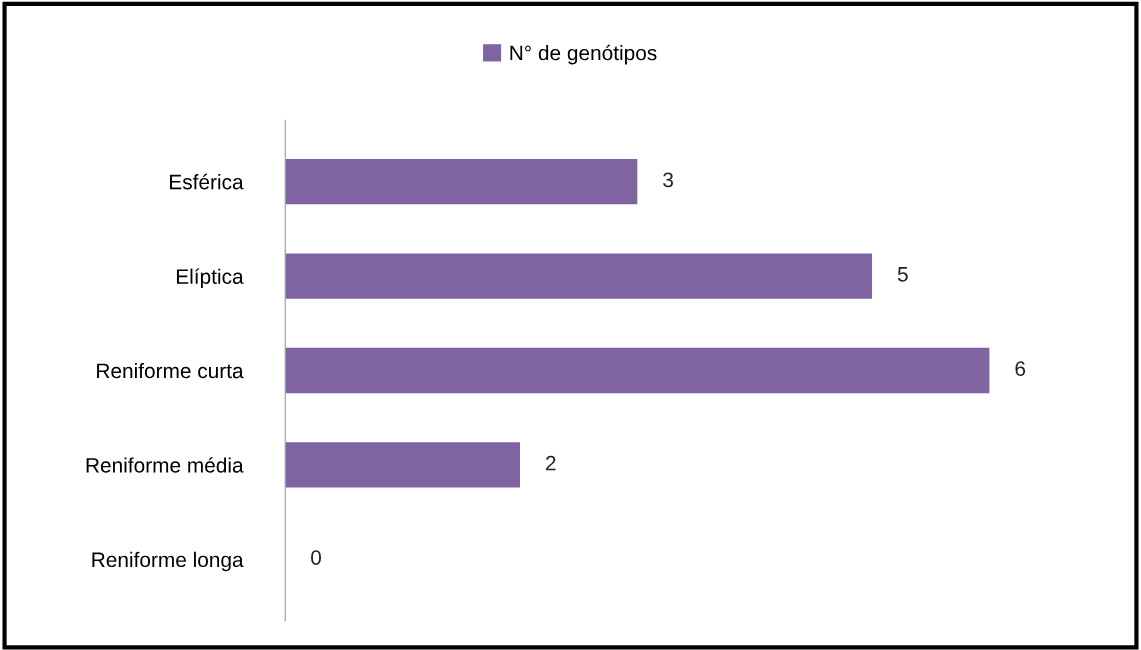  Describe the element at coordinates (170, 370) in the screenshot. I see `y-tick-label: Reniforme curta` at that location.